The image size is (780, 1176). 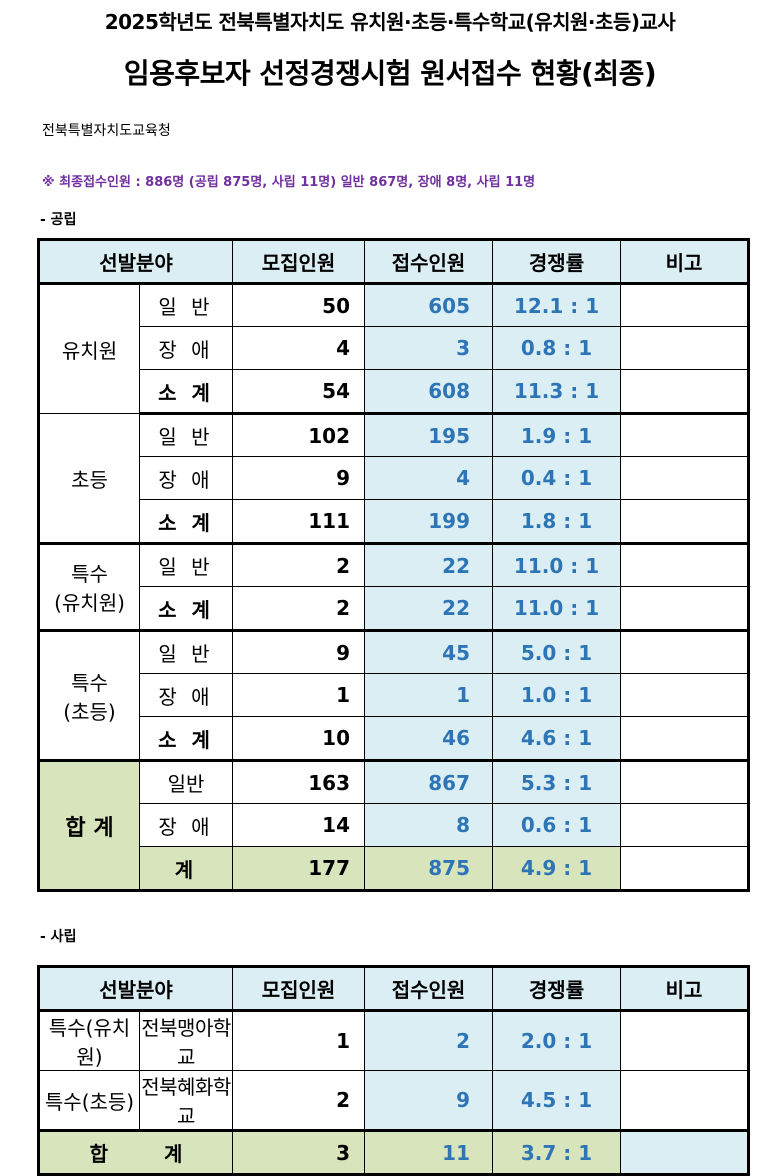 I want to click on quota-value: 9, so click(x=299, y=478).